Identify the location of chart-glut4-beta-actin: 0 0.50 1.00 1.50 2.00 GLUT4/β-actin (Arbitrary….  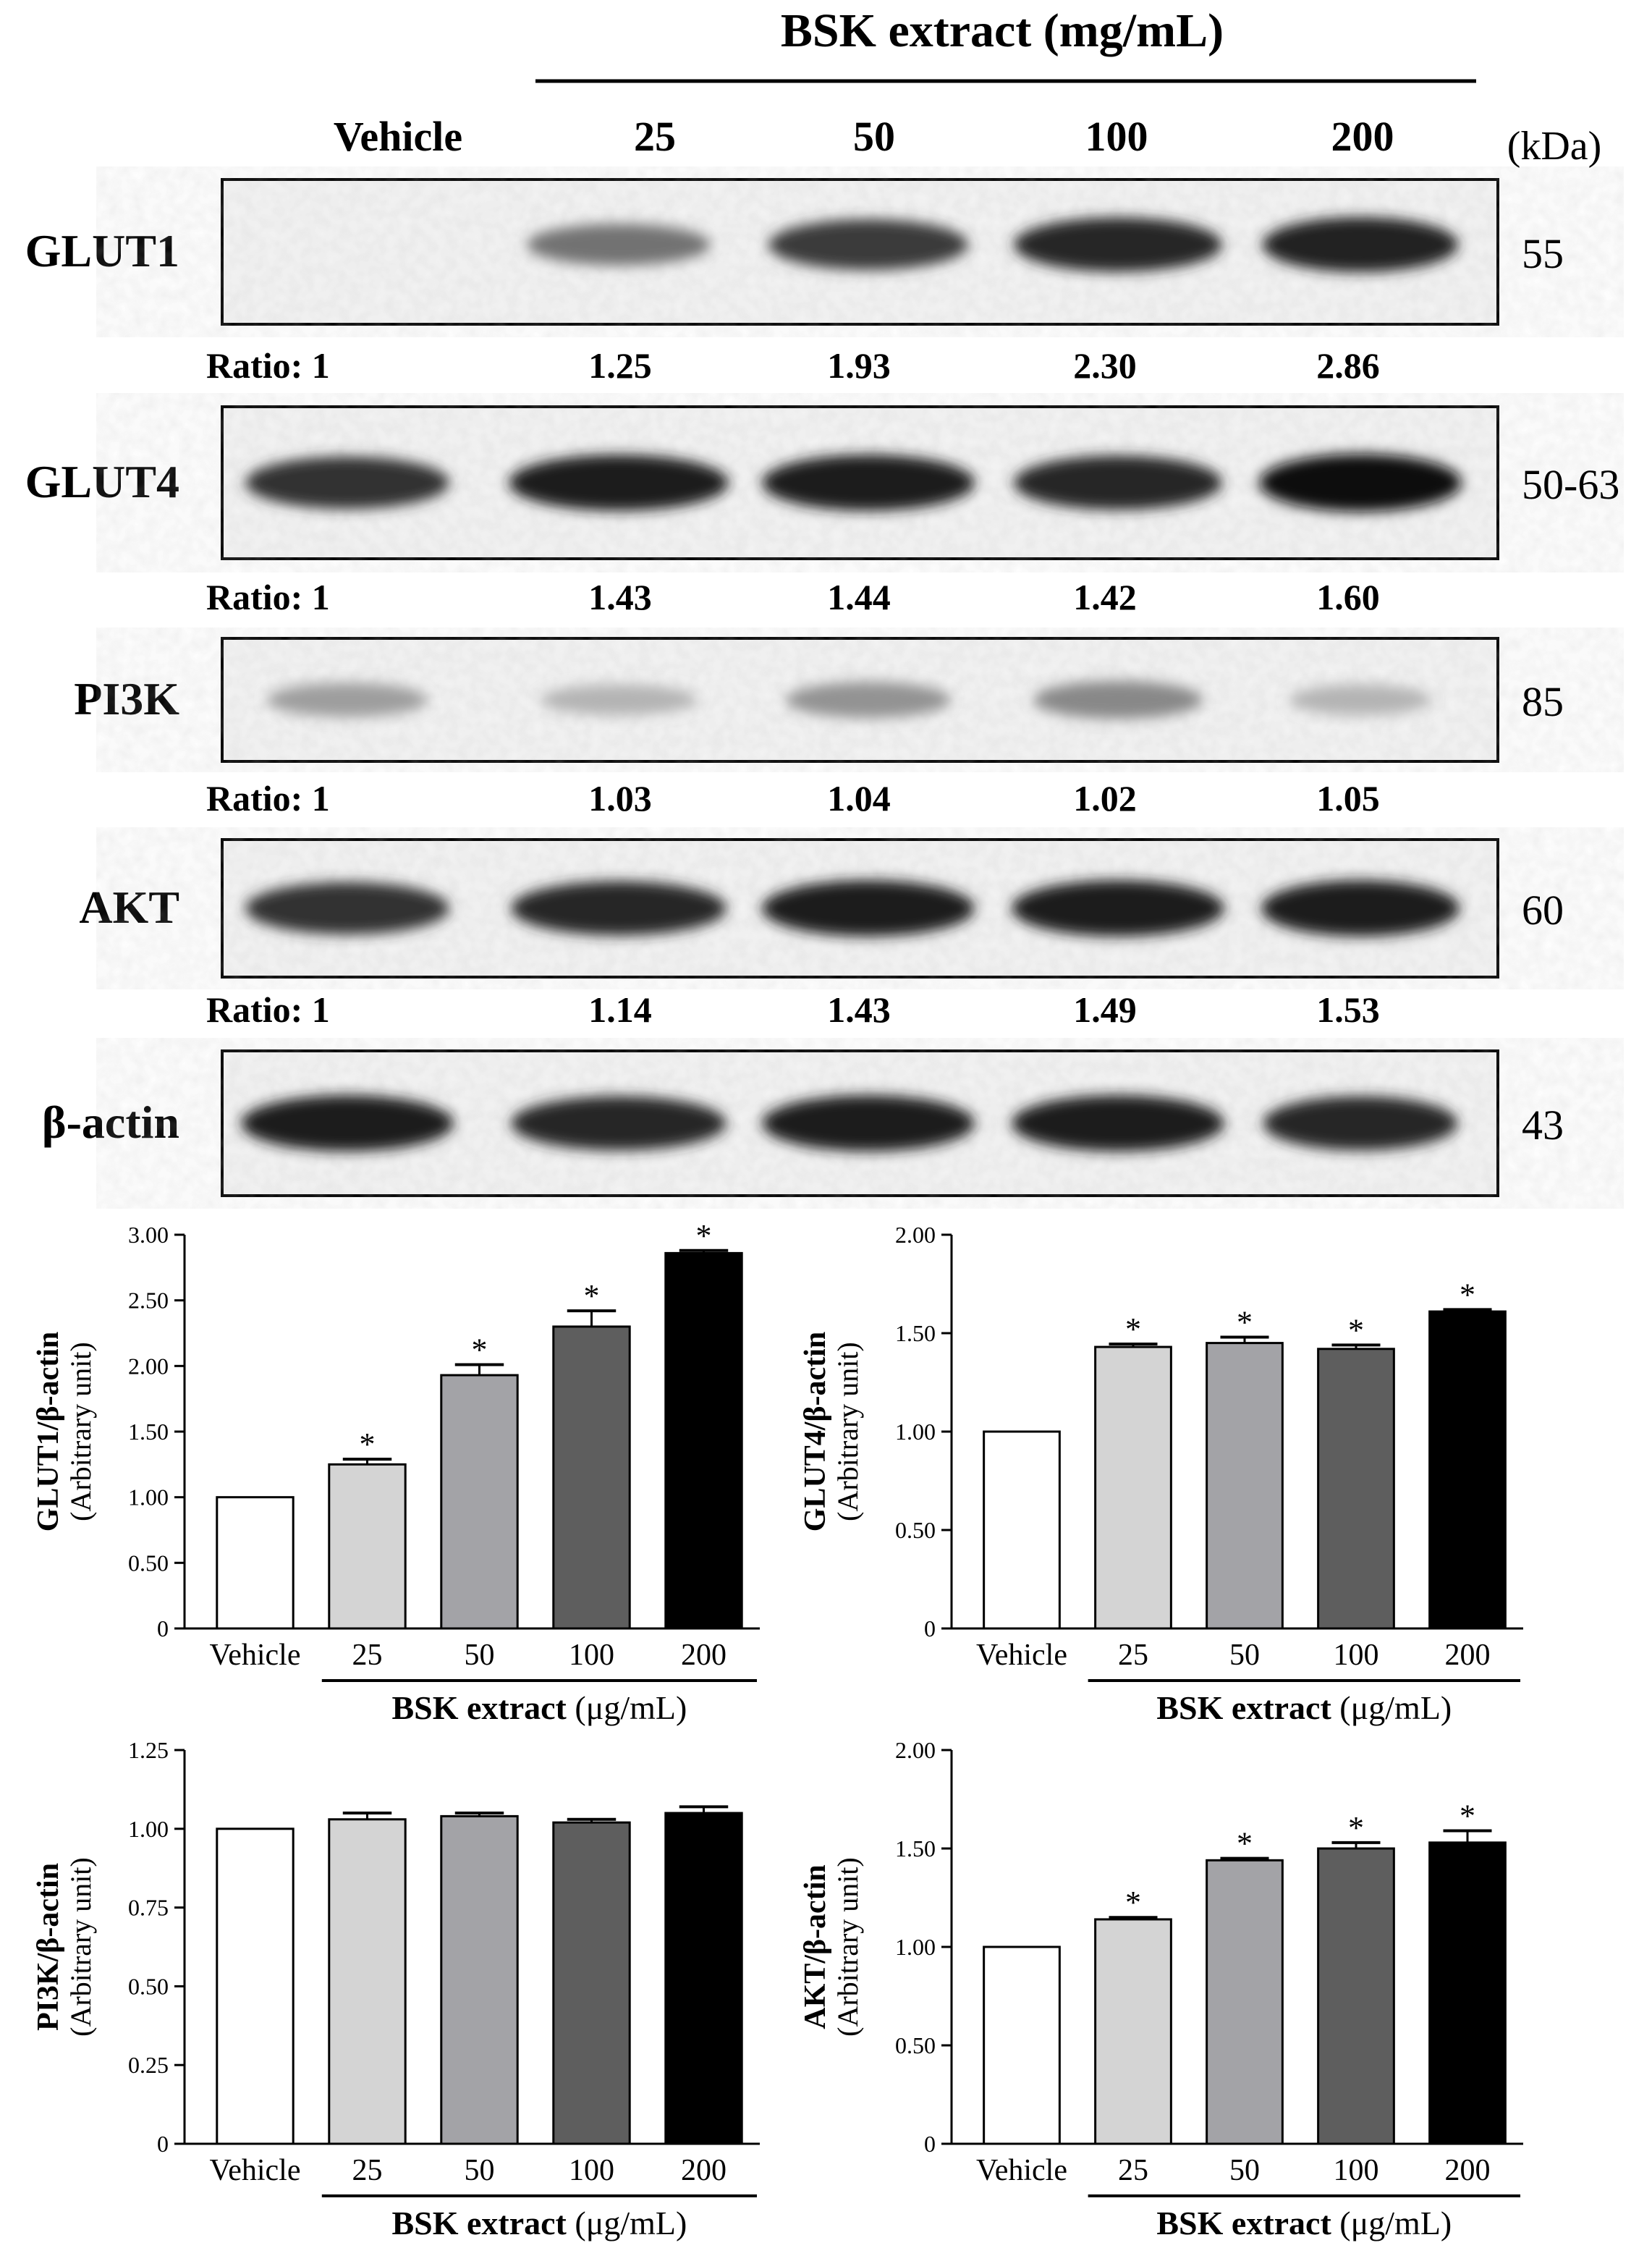
(1161, 1474).